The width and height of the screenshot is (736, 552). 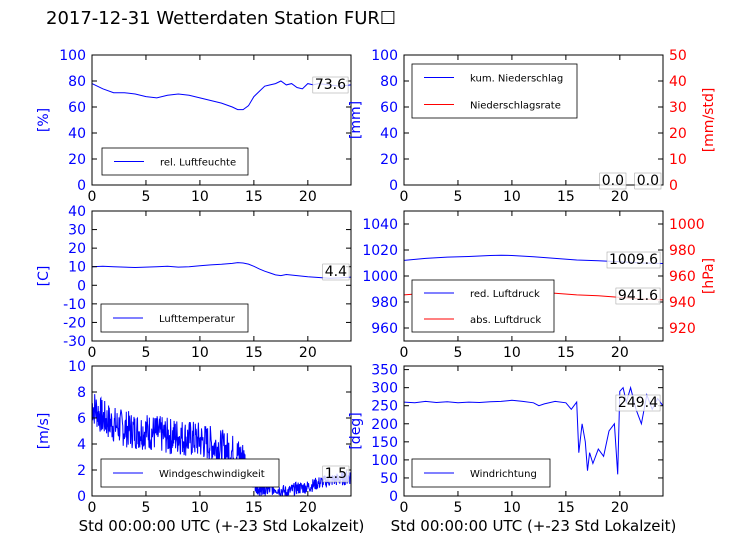 What do you see at coordinates (384, 329) in the screenshot?
I see `y-tick-label: 960` at bounding box center [384, 329].